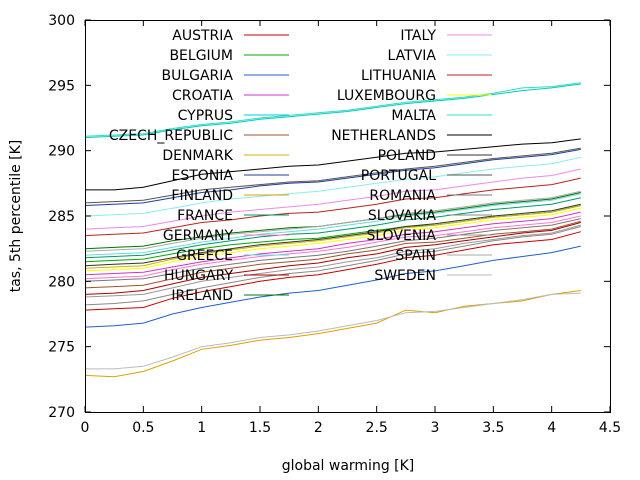 Image resolution: width=640 pixels, height=480 pixels. I want to click on series-line-bulgaria, so click(332, 286).